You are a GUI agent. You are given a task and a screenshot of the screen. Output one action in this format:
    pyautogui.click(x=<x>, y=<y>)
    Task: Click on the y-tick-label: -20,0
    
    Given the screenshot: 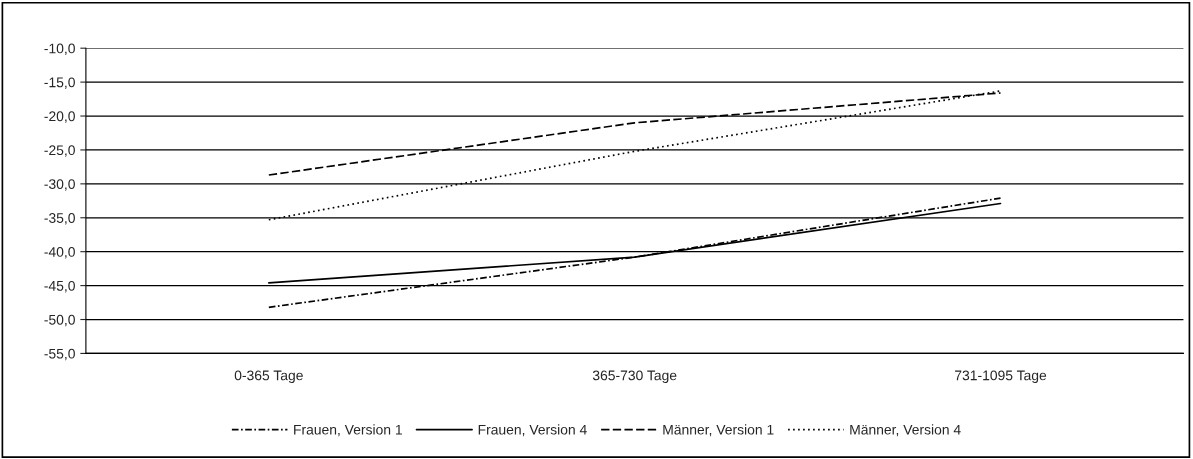 What is the action you would take?
    pyautogui.click(x=59, y=117)
    